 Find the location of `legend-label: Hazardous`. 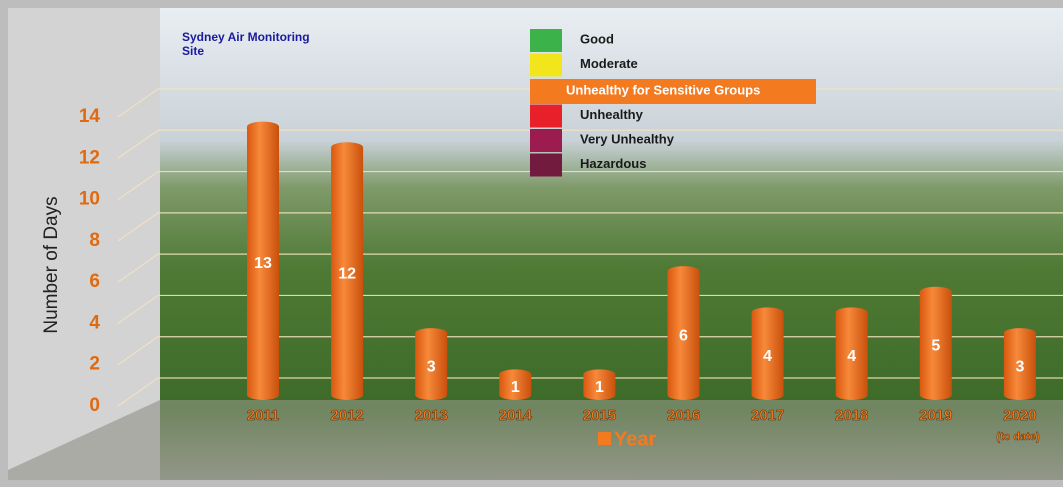

legend-label: Hazardous is located at coordinates (613, 163).